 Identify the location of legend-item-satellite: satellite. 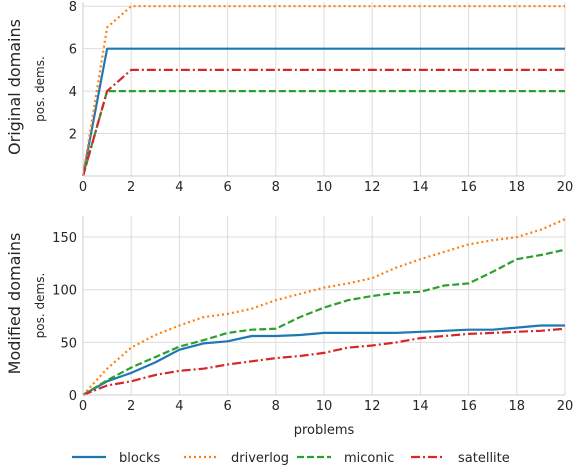
(460, 458).